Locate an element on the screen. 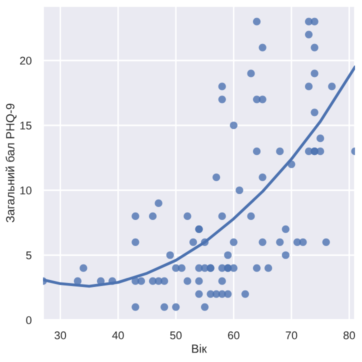 Image resolution: width=362 pixels, height=362 pixels. y-tick-label: 20 is located at coordinates (26, 60).